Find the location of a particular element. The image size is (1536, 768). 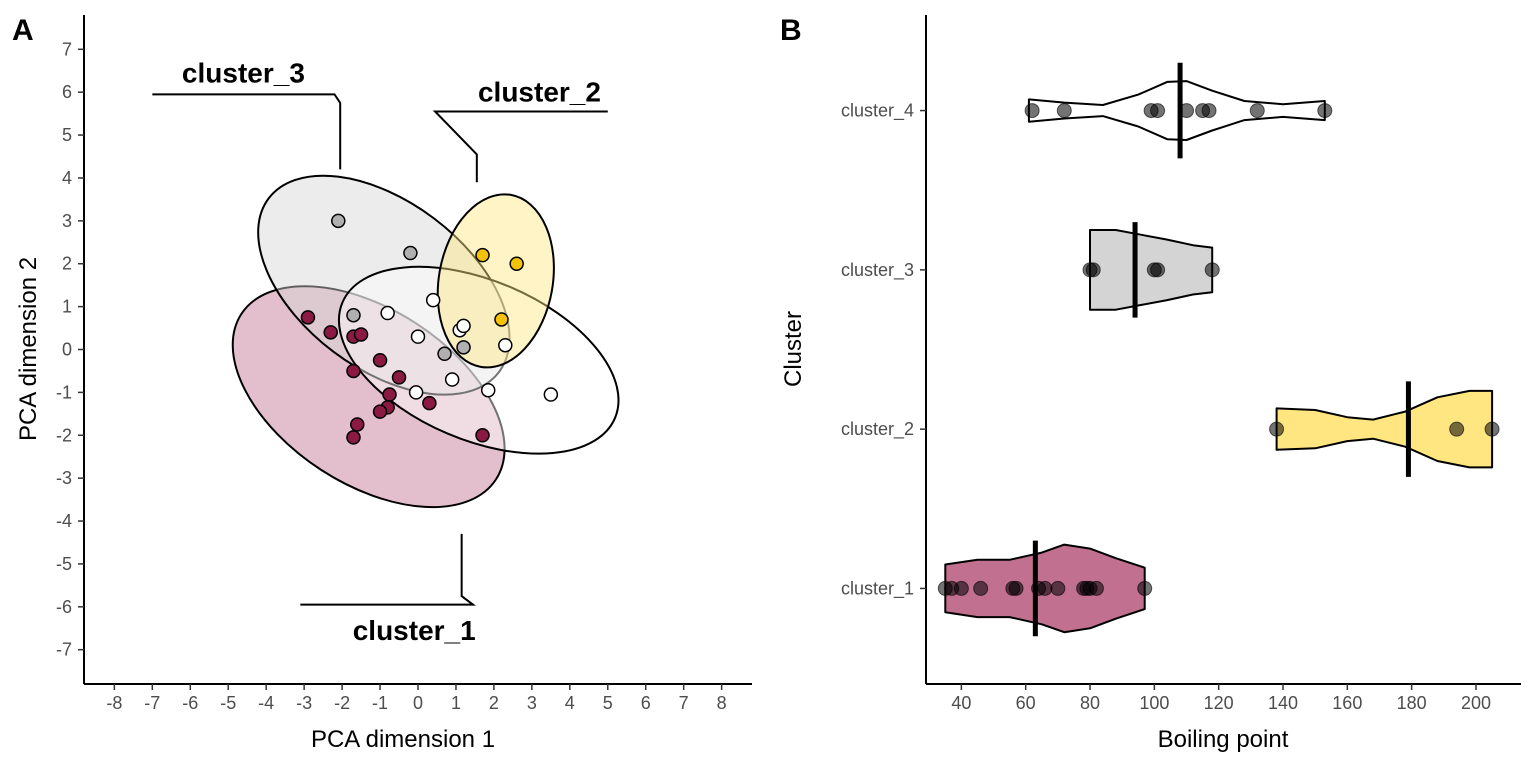

y-tick-label: 5 is located at coordinates (67, 135).